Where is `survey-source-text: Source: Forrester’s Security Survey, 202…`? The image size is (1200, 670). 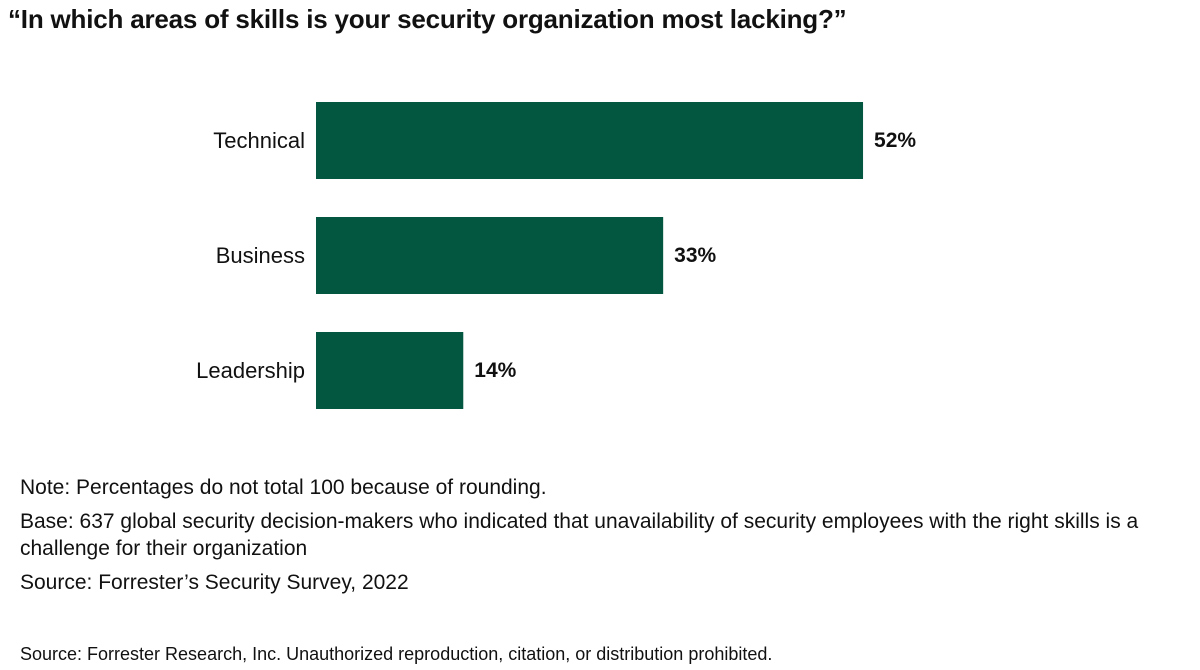
survey-source-text: Source: Forrester’s Security Survey, 202… is located at coordinates (214, 582).